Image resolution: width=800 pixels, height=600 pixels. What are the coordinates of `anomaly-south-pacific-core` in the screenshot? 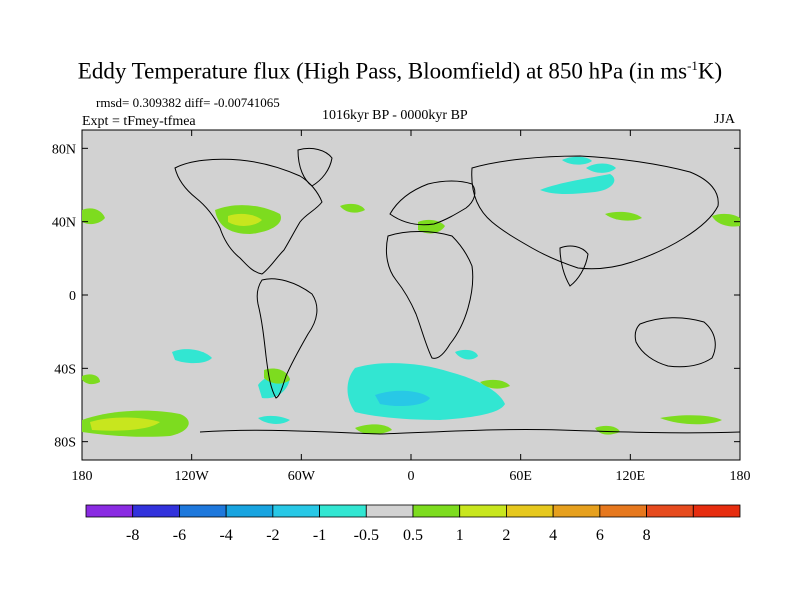 It's located at (125, 424).